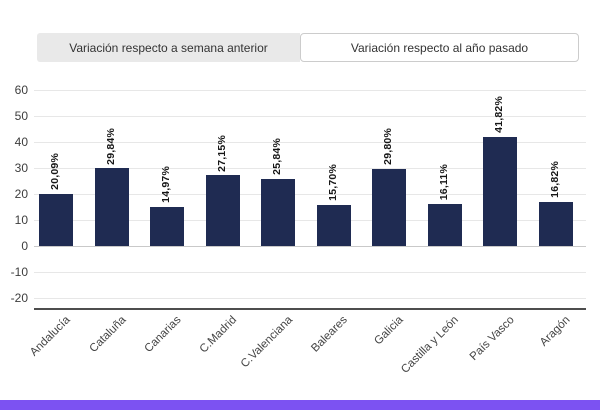 The height and width of the screenshot is (410, 600). What do you see at coordinates (266, 342) in the screenshot?
I see `x-axis-label-C.Valenciana: C.Valenciana` at bounding box center [266, 342].